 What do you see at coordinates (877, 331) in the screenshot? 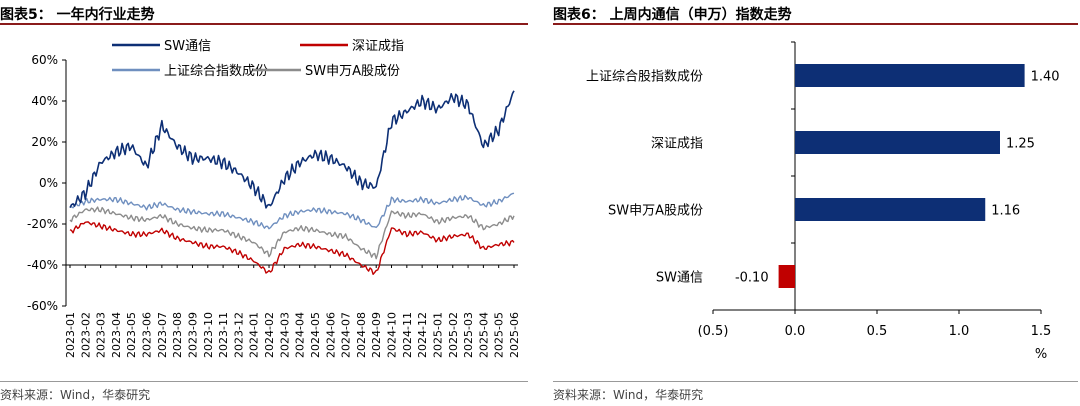
I see `x-tick-label: 0.5` at bounding box center [877, 331].